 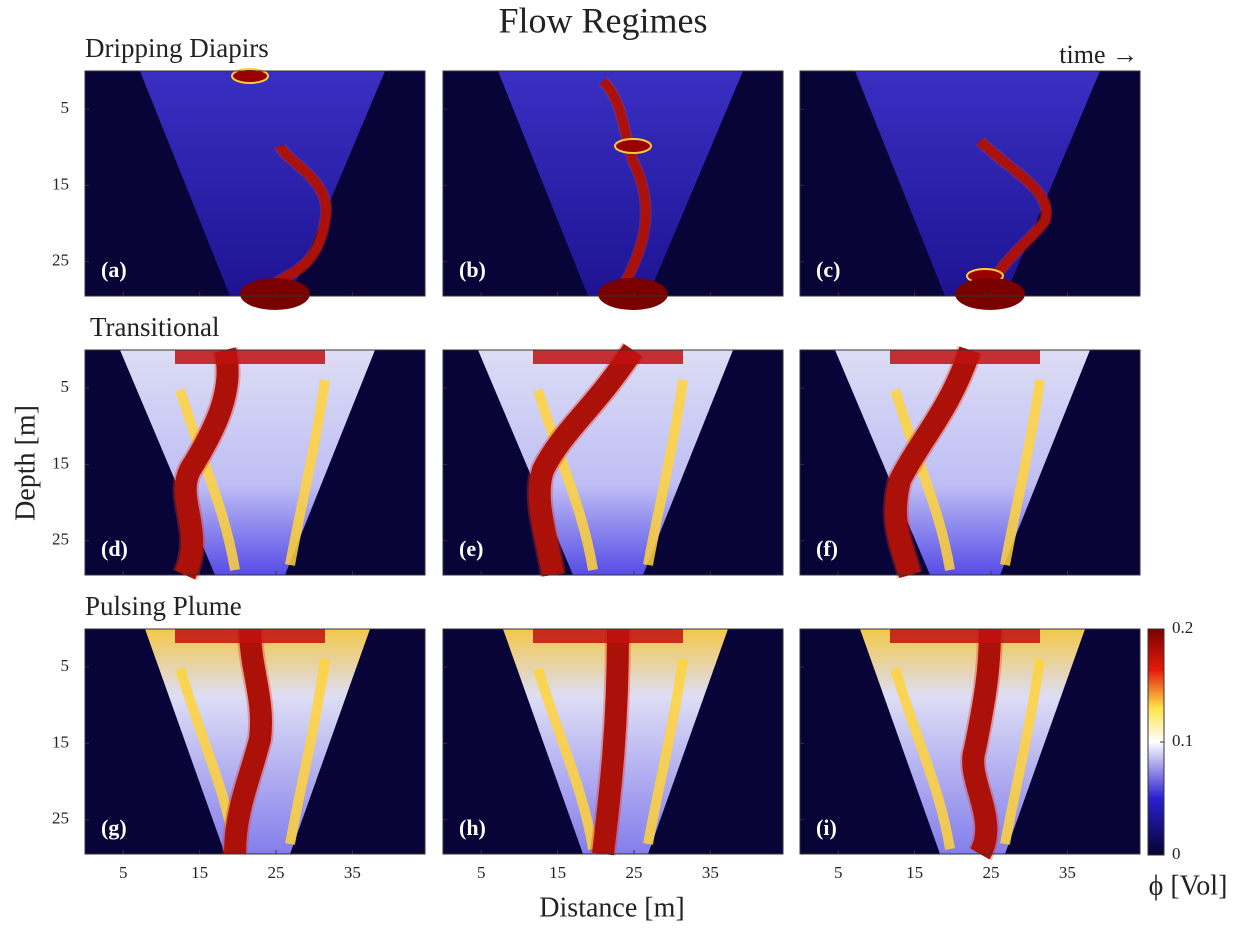 I want to click on panel: (d), so click(x=255, y=463).